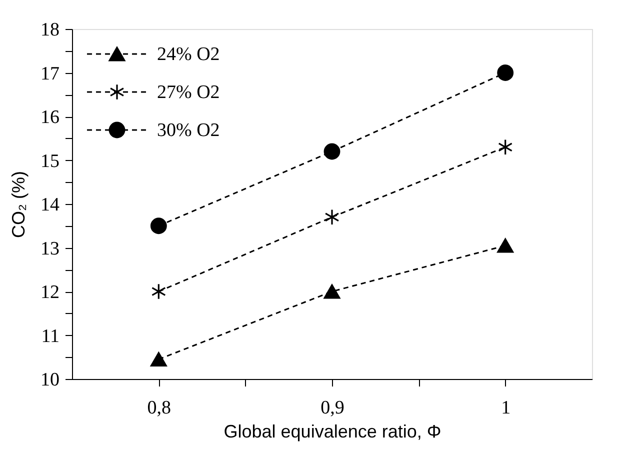 The image size is (633, 470). Describe the element at coordinates (333, 432) in the screenshot. I see `x-axis-title: Global equivalence ratio, Φ` at that location.